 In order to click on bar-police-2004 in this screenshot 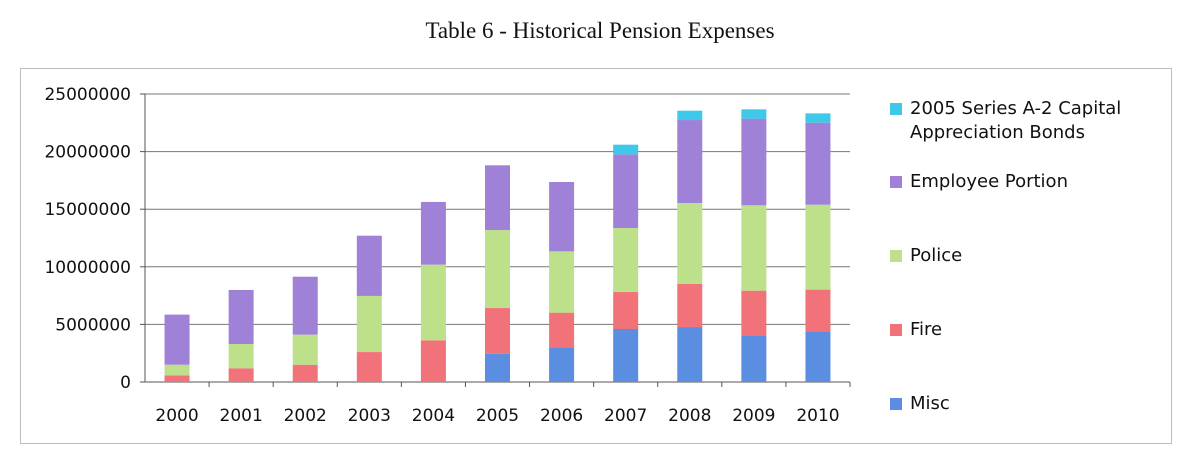, I will do `click(433, 302)`.